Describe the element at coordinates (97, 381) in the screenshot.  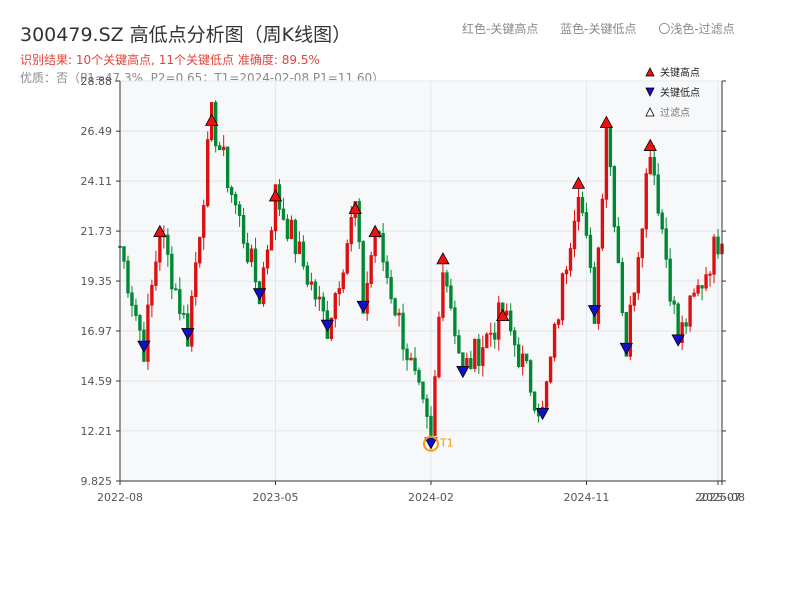
I see `y-tick-label: 14.59` at that location.